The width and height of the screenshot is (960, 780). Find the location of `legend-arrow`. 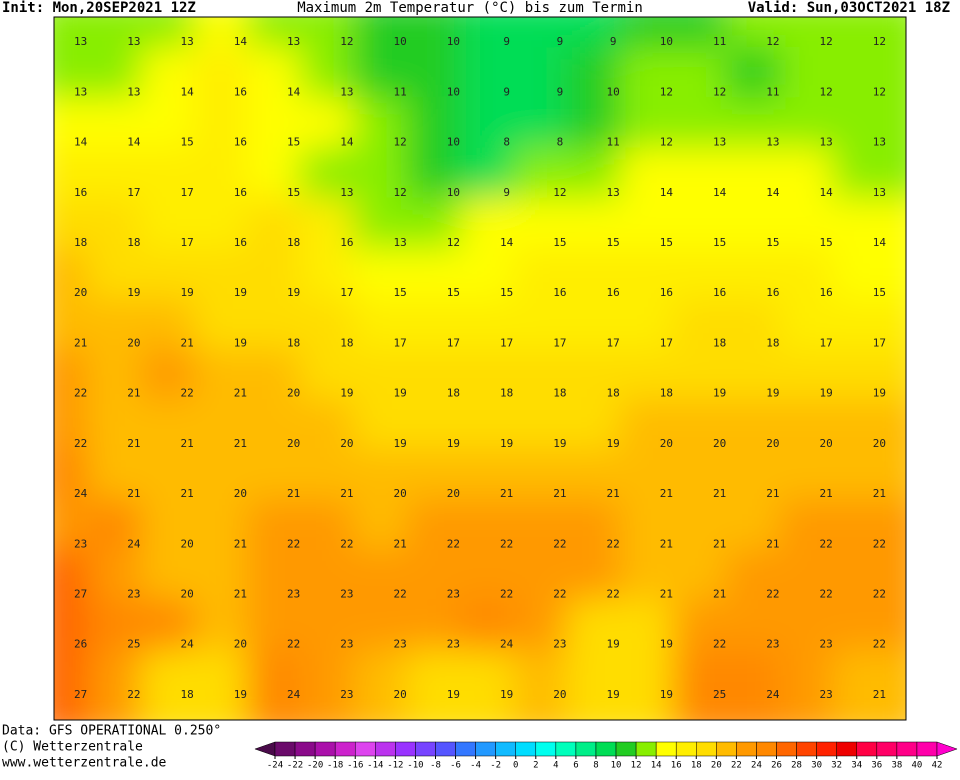

legend-arrow is located at coordinates (265, 749).